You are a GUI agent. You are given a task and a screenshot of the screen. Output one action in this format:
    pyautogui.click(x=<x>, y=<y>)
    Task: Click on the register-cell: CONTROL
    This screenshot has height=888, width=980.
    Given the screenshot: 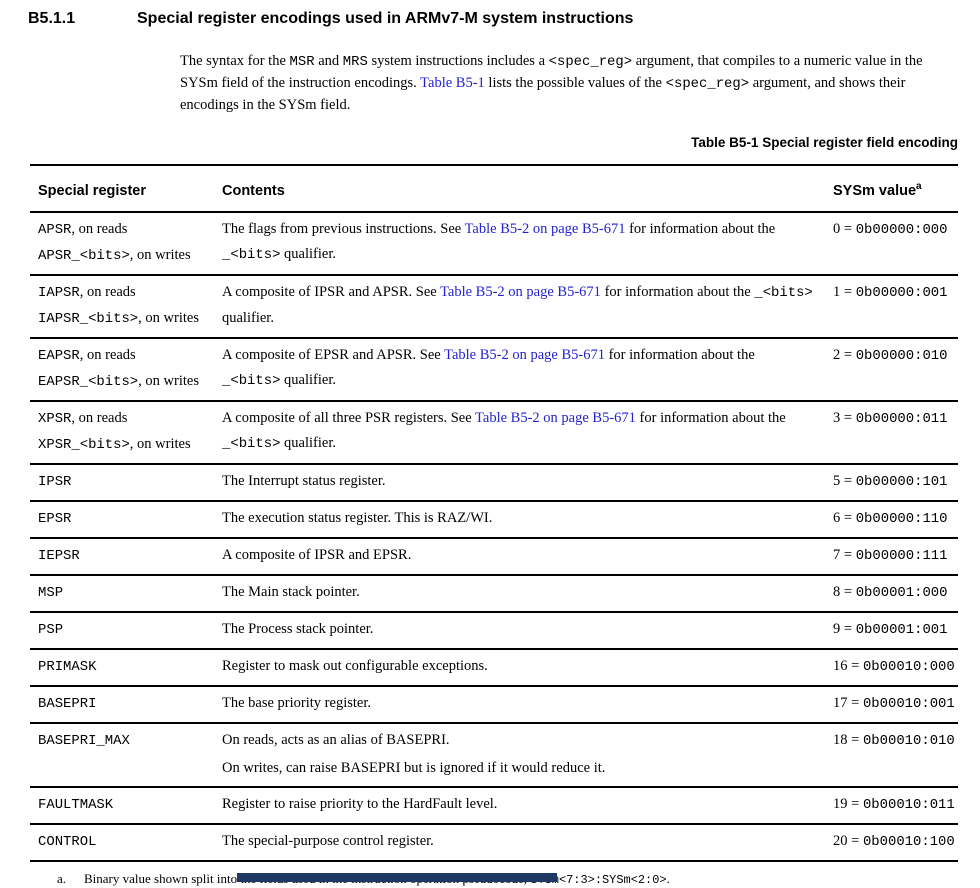 What is the action you would take?
    pyautogui.click(x=126, y=842)
    